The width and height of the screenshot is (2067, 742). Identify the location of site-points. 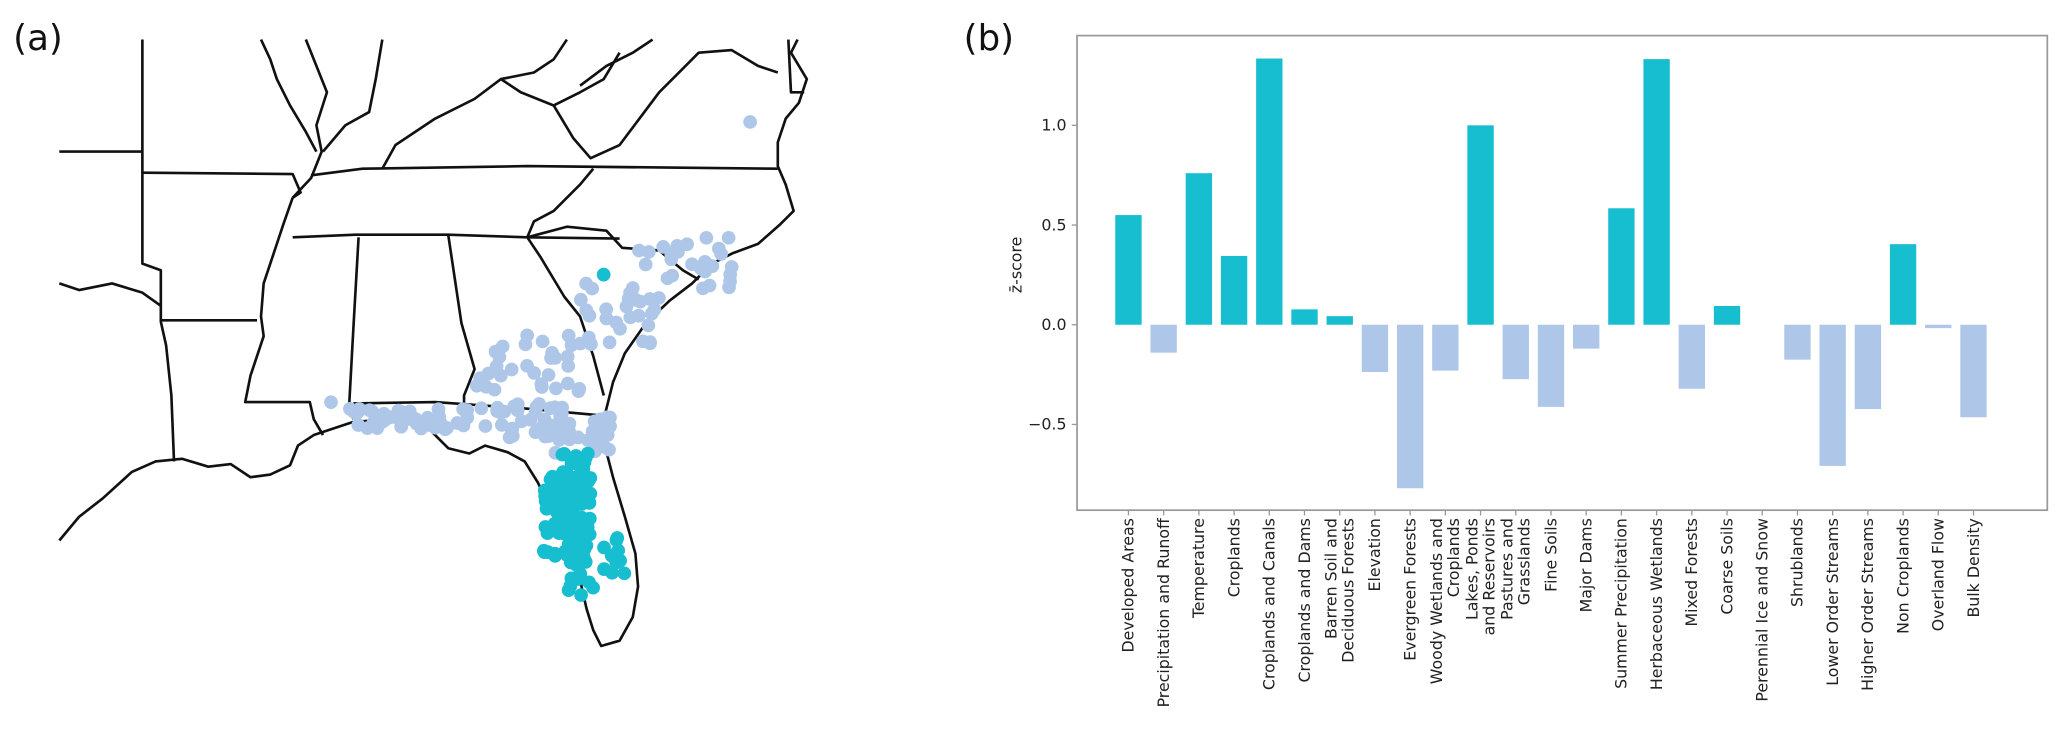
(540, 358).